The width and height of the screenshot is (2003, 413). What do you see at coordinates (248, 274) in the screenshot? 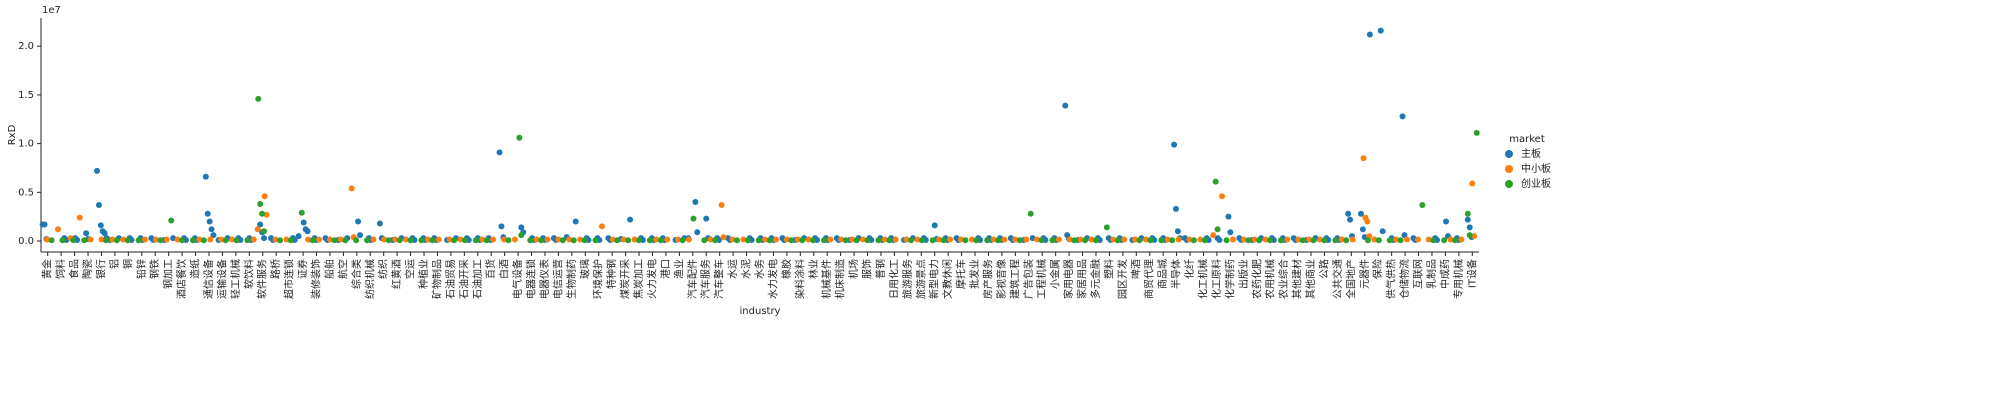
I see `x-tick-label: 软饮料` at bounding box center [248, 274].